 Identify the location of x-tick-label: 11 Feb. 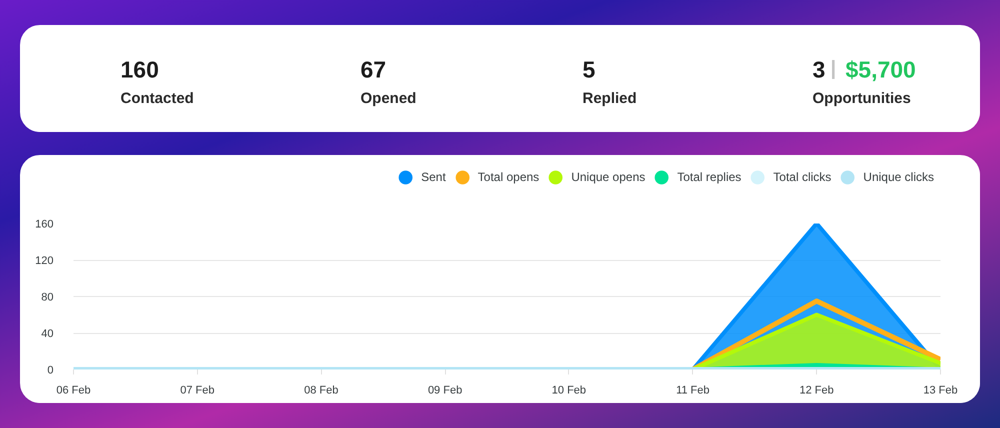
(693, 390).